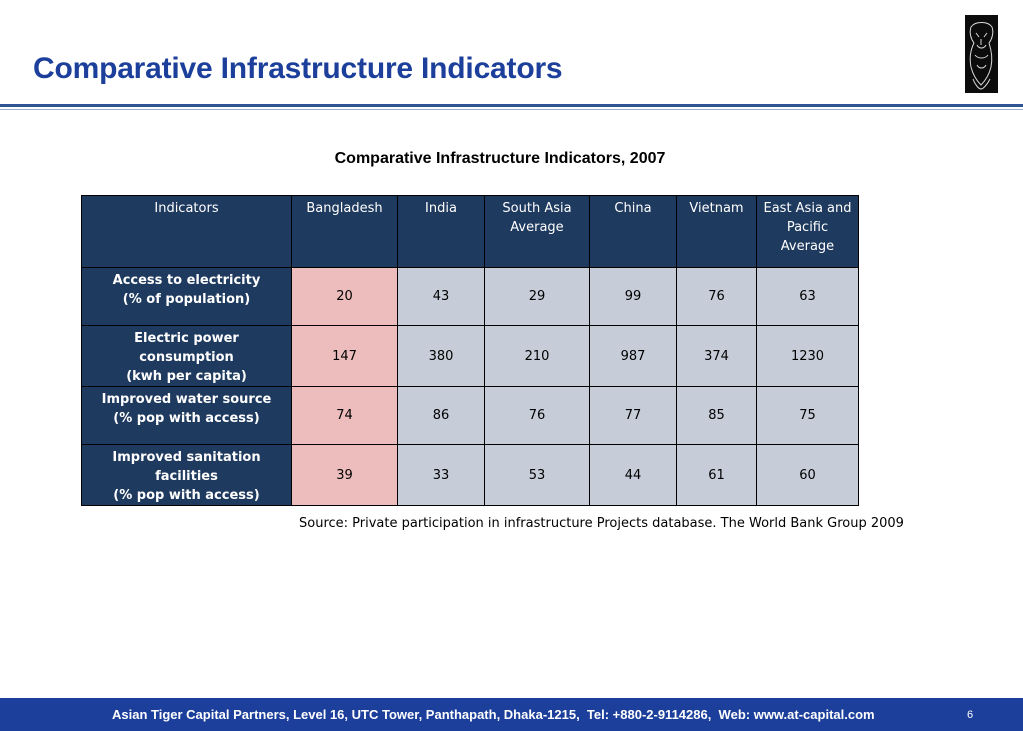 The width and height of the screenshot is (1023, 731). Describe the element at coordinates (633, 296) in the screenshot. I see `value-cell: 99` at that location.